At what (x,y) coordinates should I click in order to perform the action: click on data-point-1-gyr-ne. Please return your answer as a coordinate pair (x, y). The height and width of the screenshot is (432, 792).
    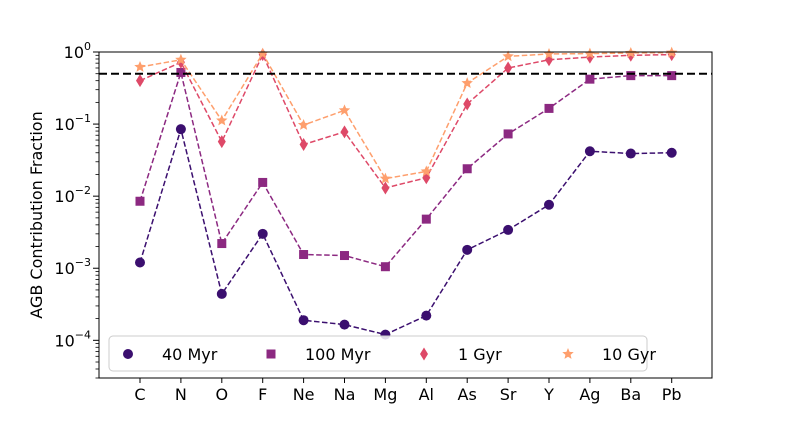
    Looking at the image, I should click on (303, 145).